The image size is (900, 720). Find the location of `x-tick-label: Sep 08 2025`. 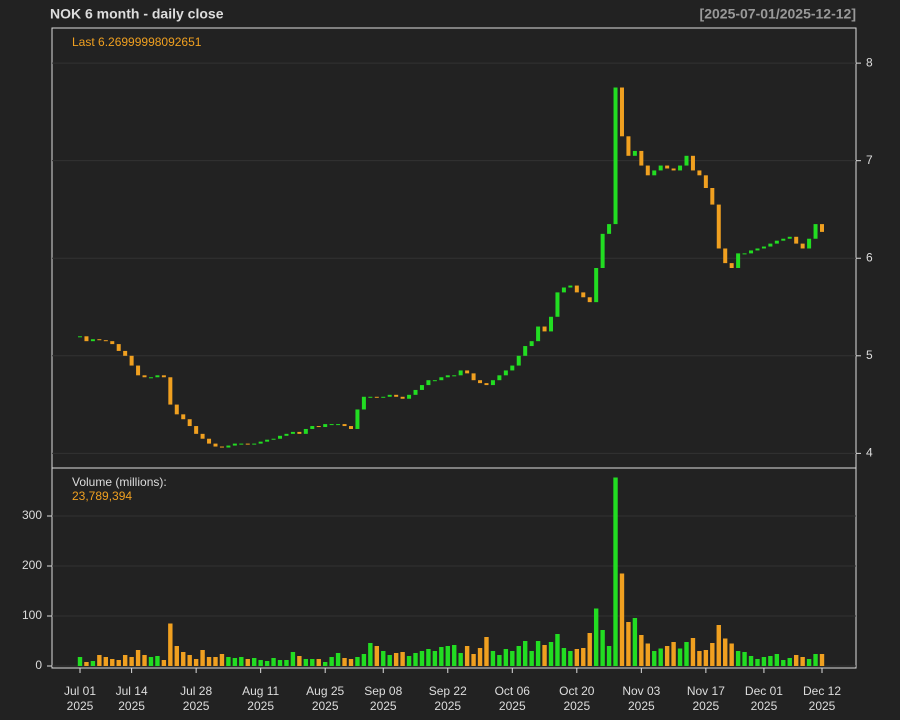

x-tick-label: Sep 08 2025 is located at coordinates (383, 698).